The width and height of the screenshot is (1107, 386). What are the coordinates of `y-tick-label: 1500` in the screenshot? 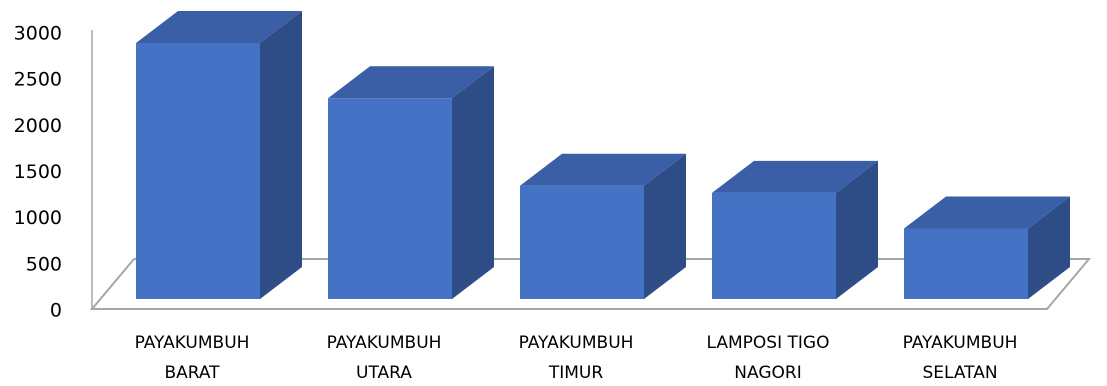 It's located at (38, 172).